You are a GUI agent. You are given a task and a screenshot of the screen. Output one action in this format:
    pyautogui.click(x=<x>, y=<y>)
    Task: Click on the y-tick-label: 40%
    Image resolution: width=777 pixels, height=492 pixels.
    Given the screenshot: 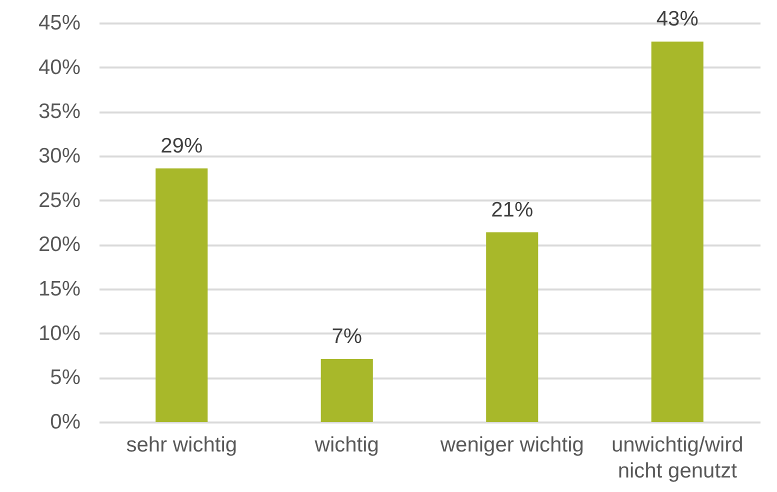 What is the action you would take?
    pyautogui.click(x=59, y=67)
    